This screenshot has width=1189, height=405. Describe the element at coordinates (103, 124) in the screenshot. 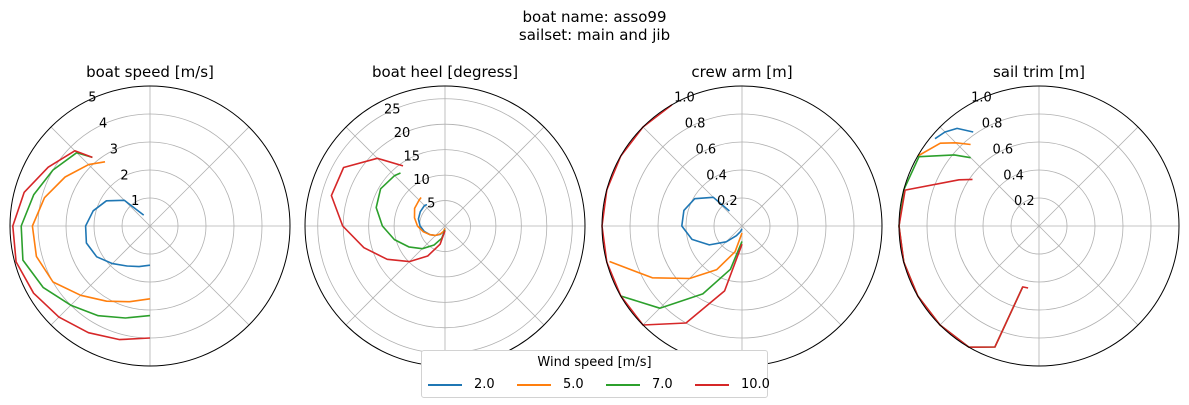

I see `radial-tick-label: 4` at that location.